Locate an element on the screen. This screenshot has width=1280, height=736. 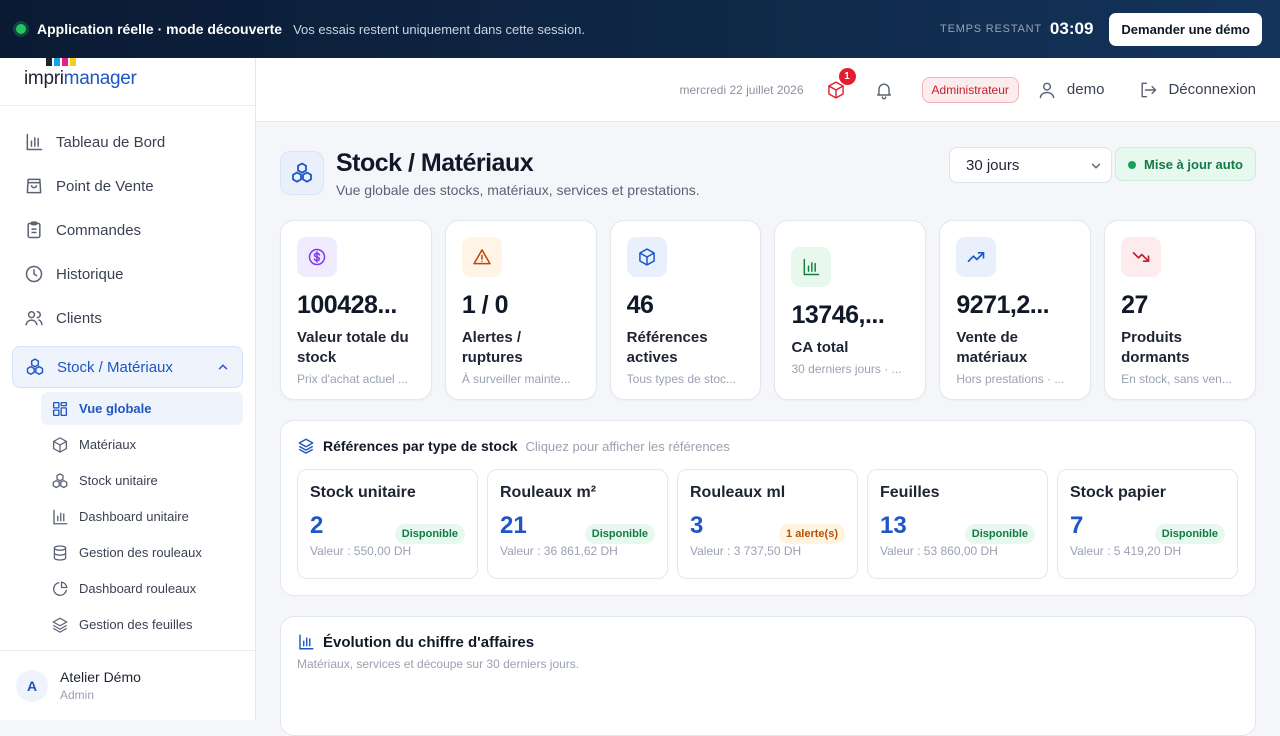
stock-type-value: Valeur : 36 861,62 DH is located at coordinates (559, 551).